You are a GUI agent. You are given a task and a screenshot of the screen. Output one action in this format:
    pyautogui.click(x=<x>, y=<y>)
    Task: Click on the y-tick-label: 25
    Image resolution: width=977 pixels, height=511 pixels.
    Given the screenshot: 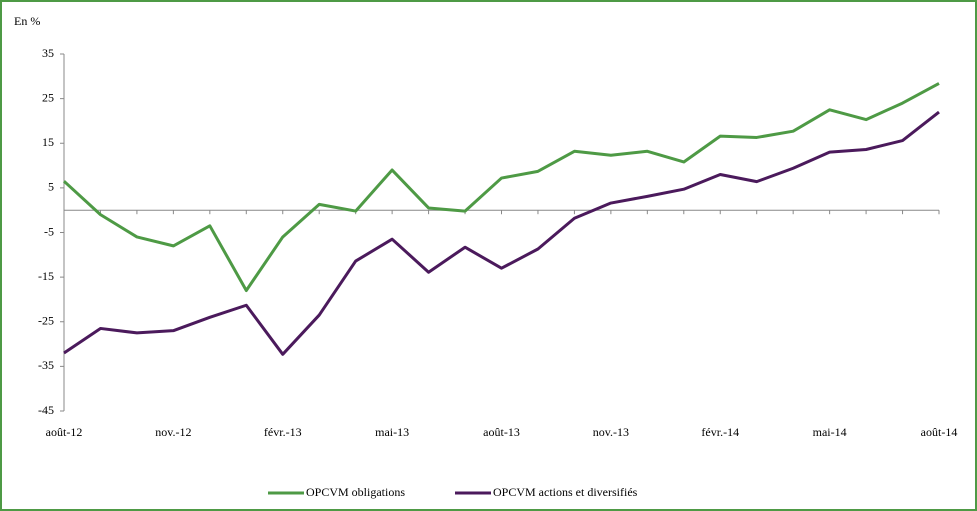 What is the action you would take?
    pyautogui.click(x=48, y=97)
    